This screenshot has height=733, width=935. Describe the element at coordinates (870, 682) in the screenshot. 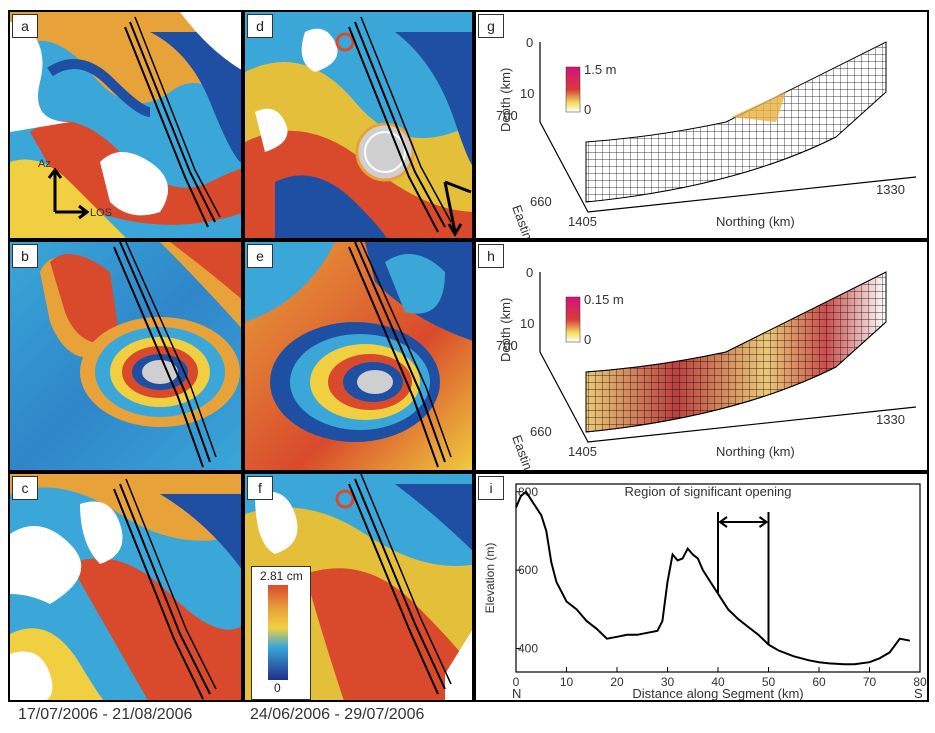

I see `x-tick-label: 70` at that location.